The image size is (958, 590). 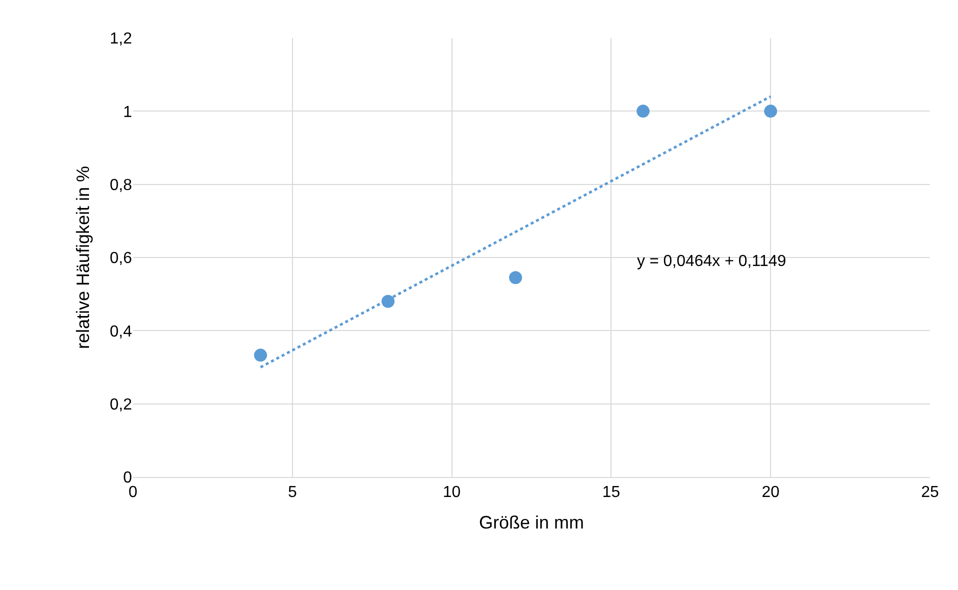 What do you see at coordinates (711, 261) in the screenshot?
I see `annotation: y = 0,0464x + 0,1149` at bounding box center [711, 261].